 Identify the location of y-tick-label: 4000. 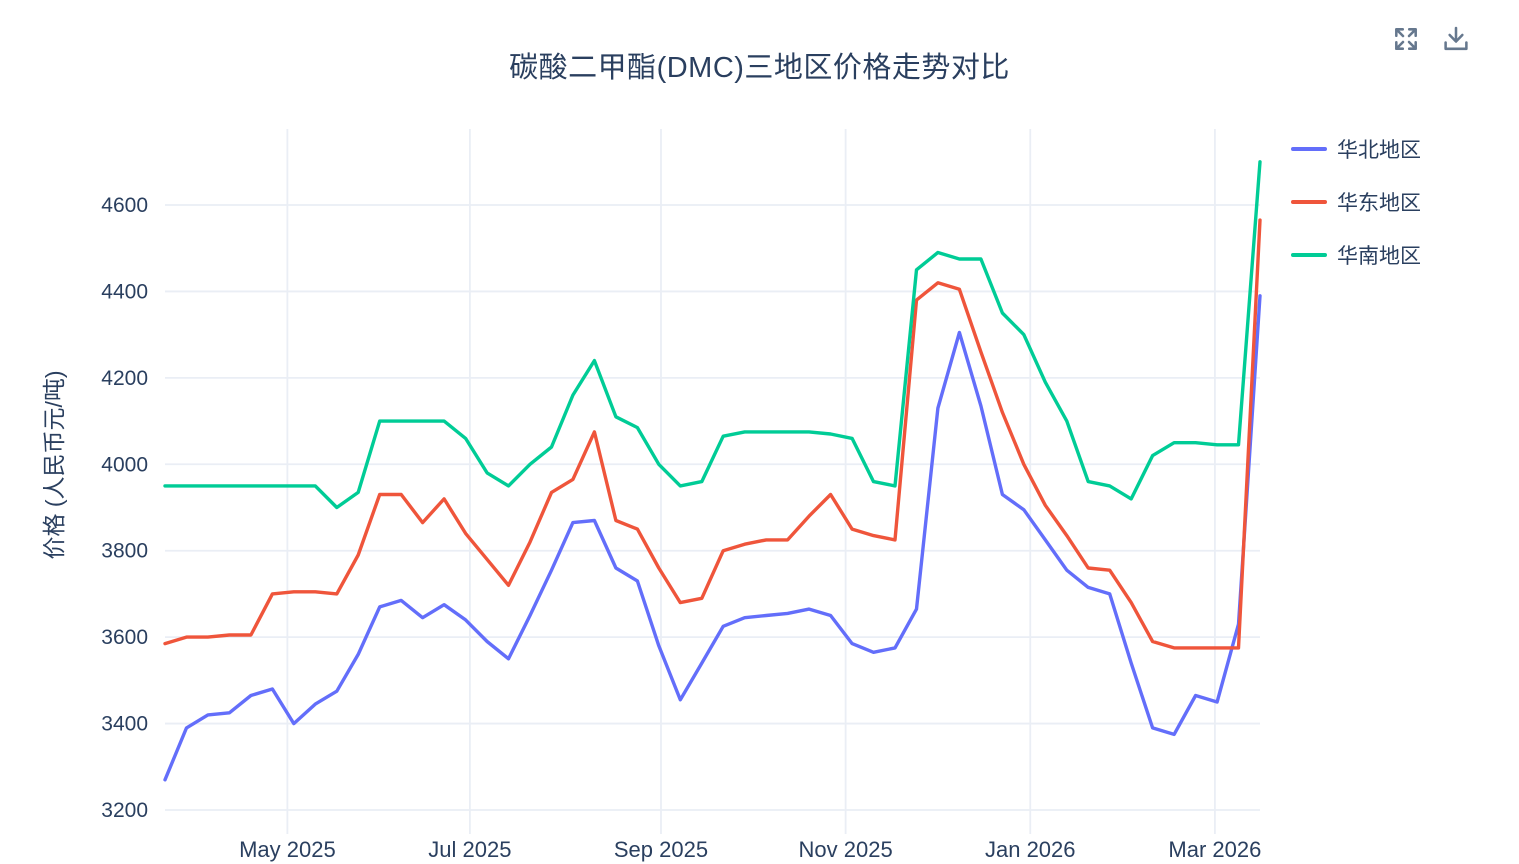
(124, 464).